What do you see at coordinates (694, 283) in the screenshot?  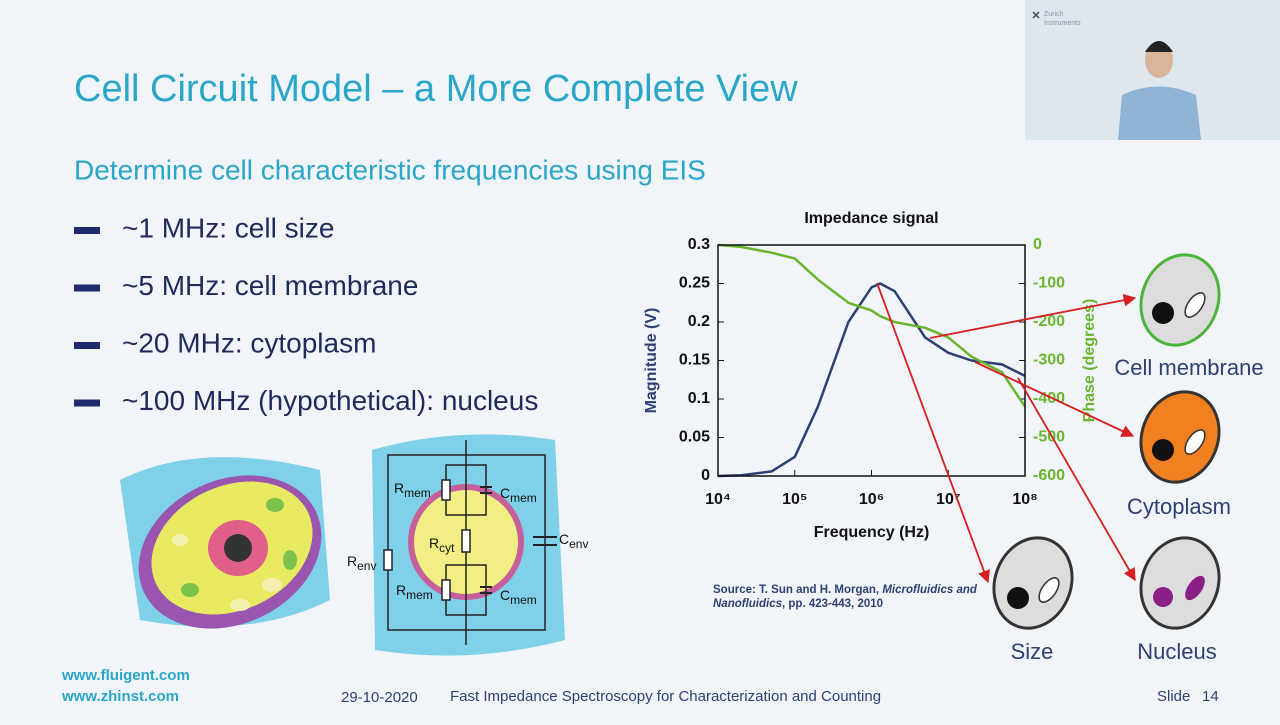 I see `y-tick-label: 0.25` at bounding box center [694, 283].